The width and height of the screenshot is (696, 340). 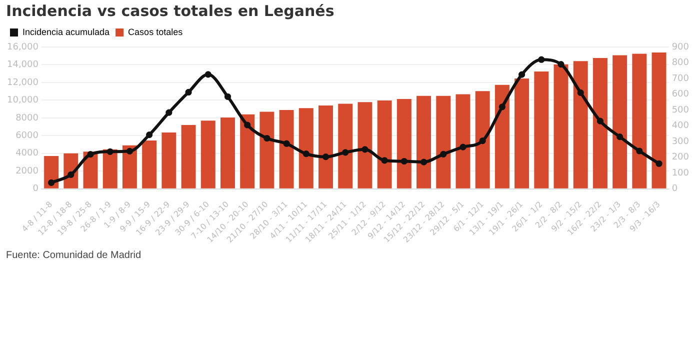 I want to click on y-tick-label: 8000, so click(x=27, y=118).